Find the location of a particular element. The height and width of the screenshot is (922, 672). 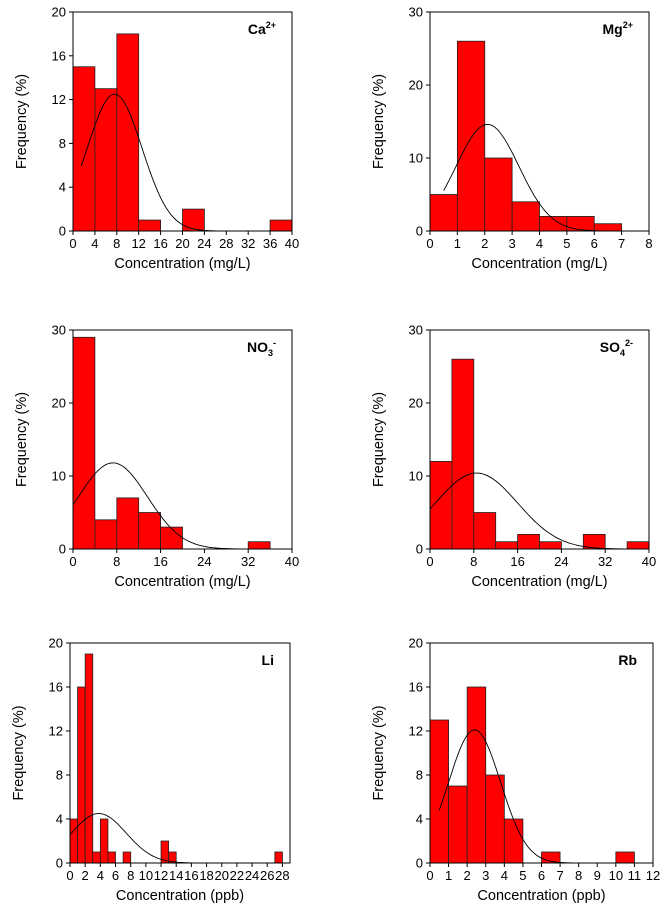

ion-label: NO3- is located at coordinates (261, 348).